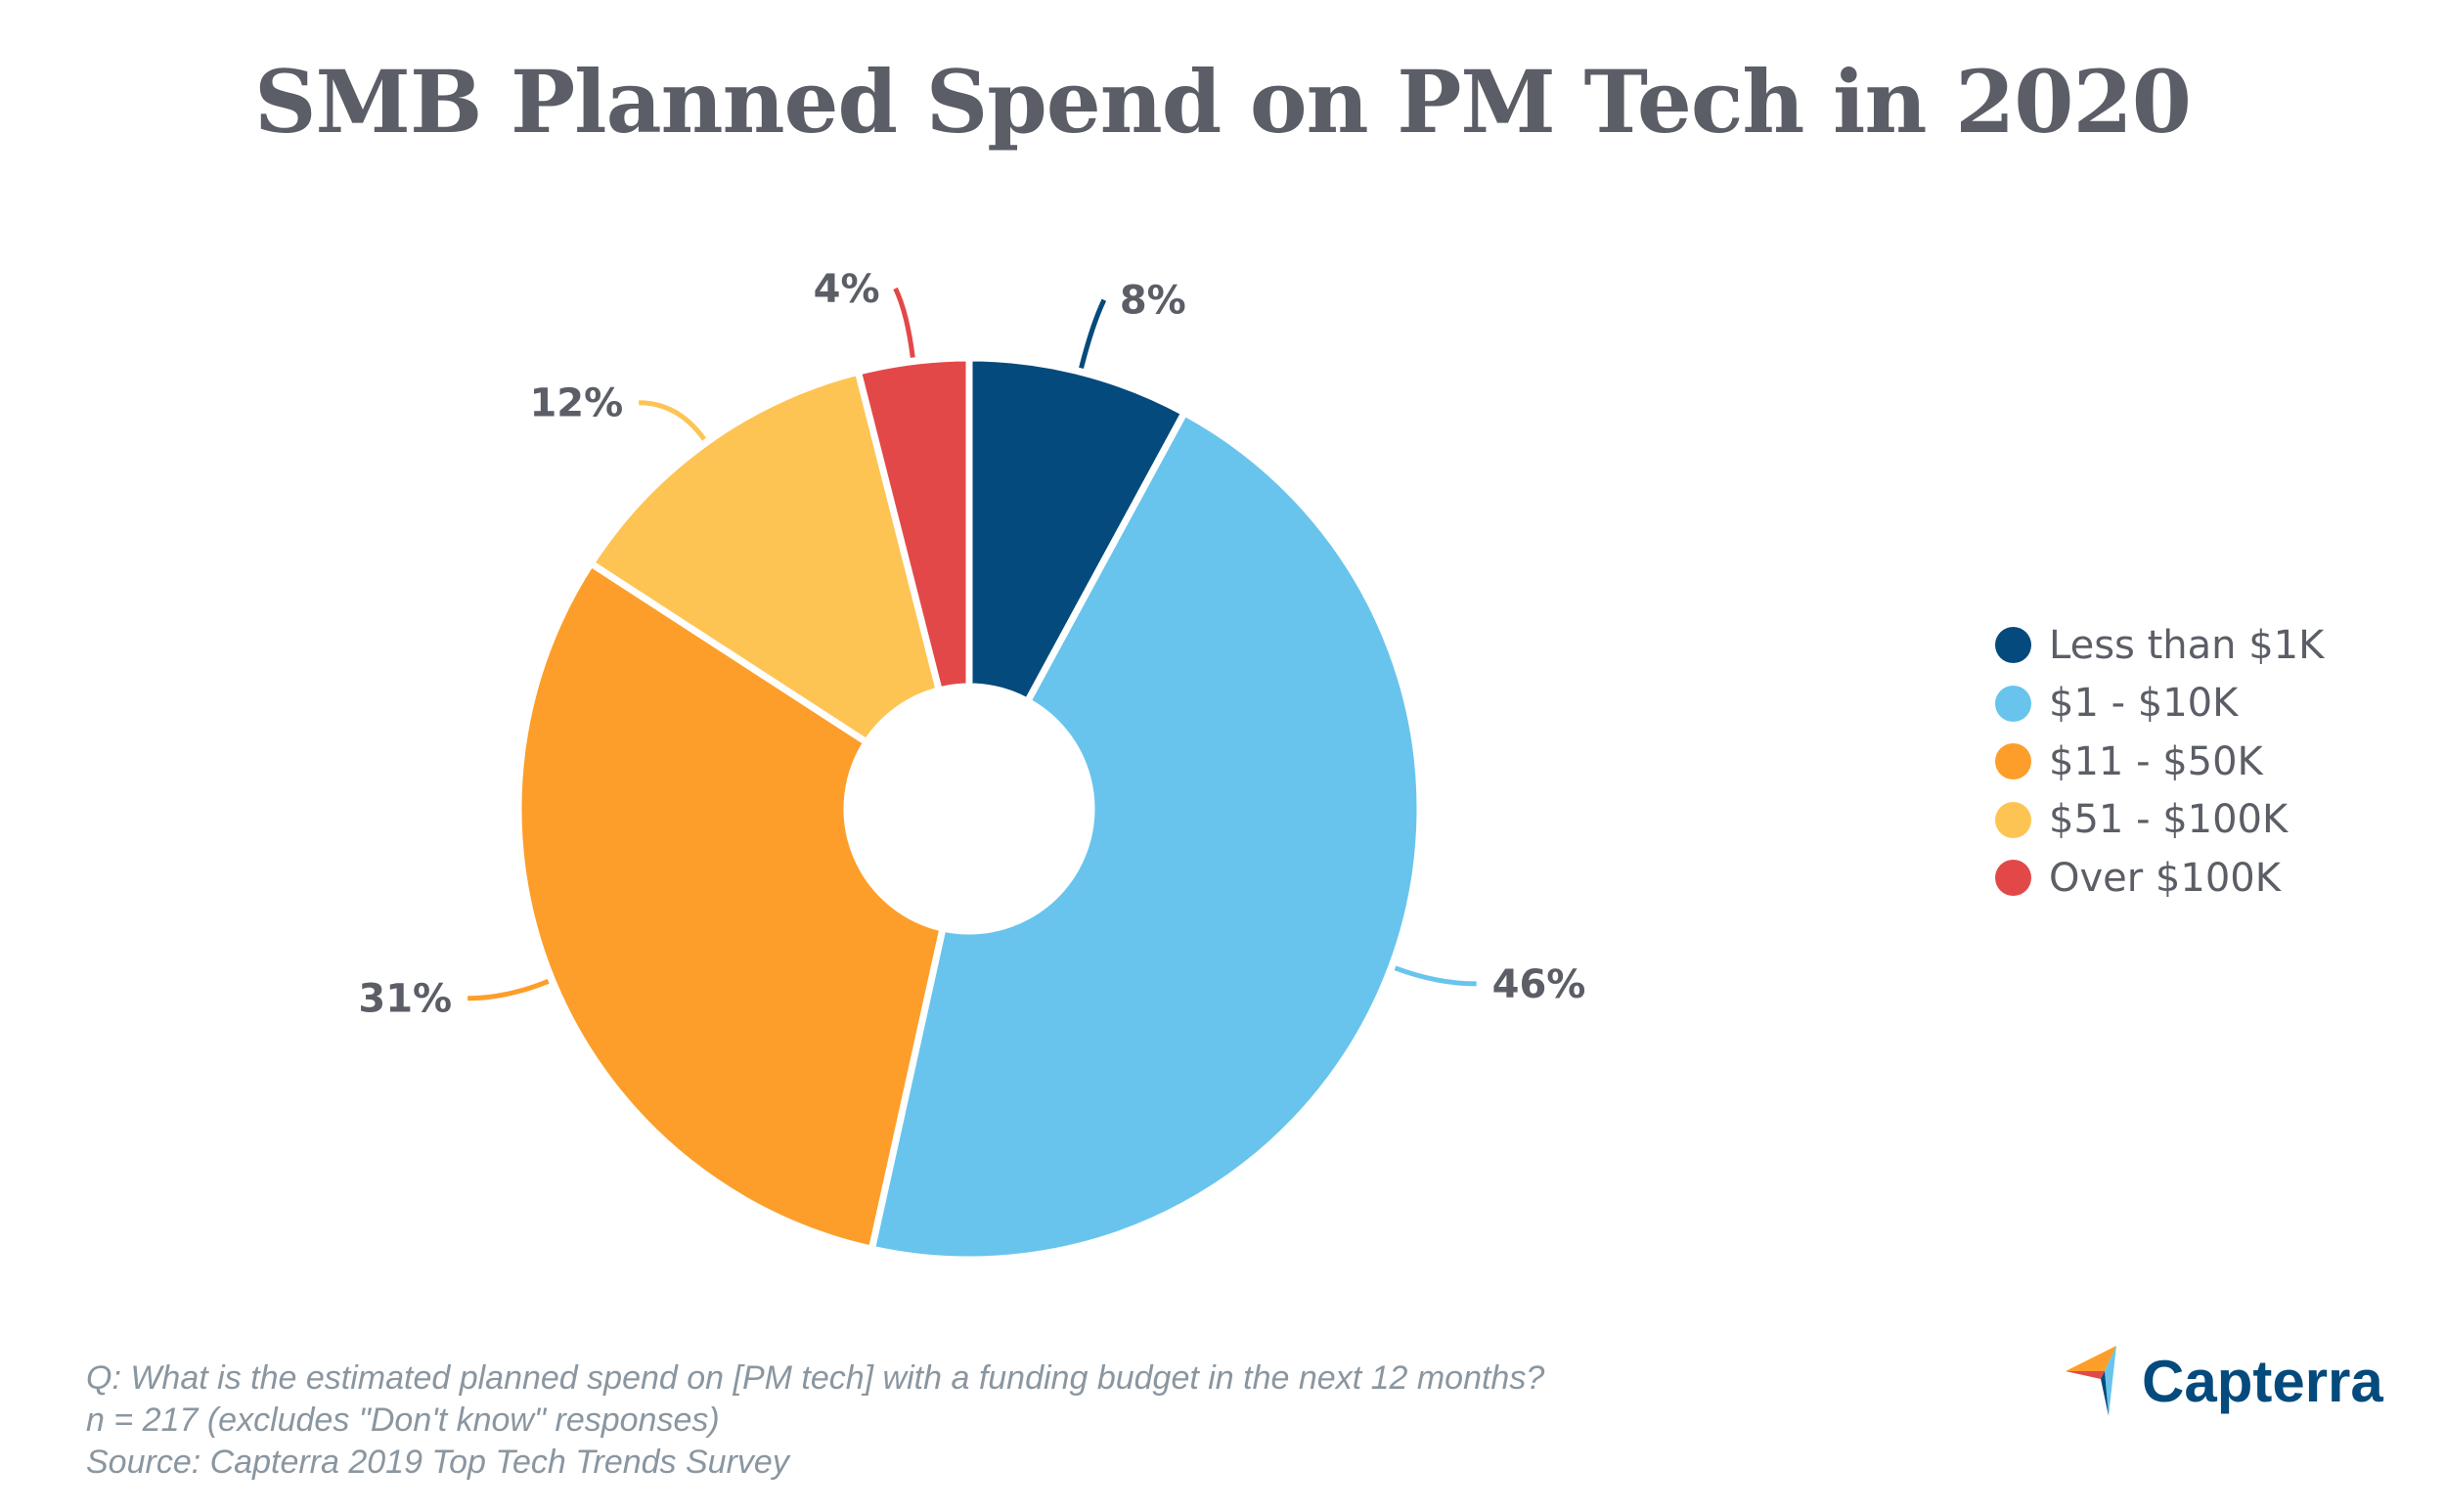 The image size is (2445, 1512). Describe the element at coordinates (847, 290) in the screenshot. I see `data-label-4: 4%` at that location.